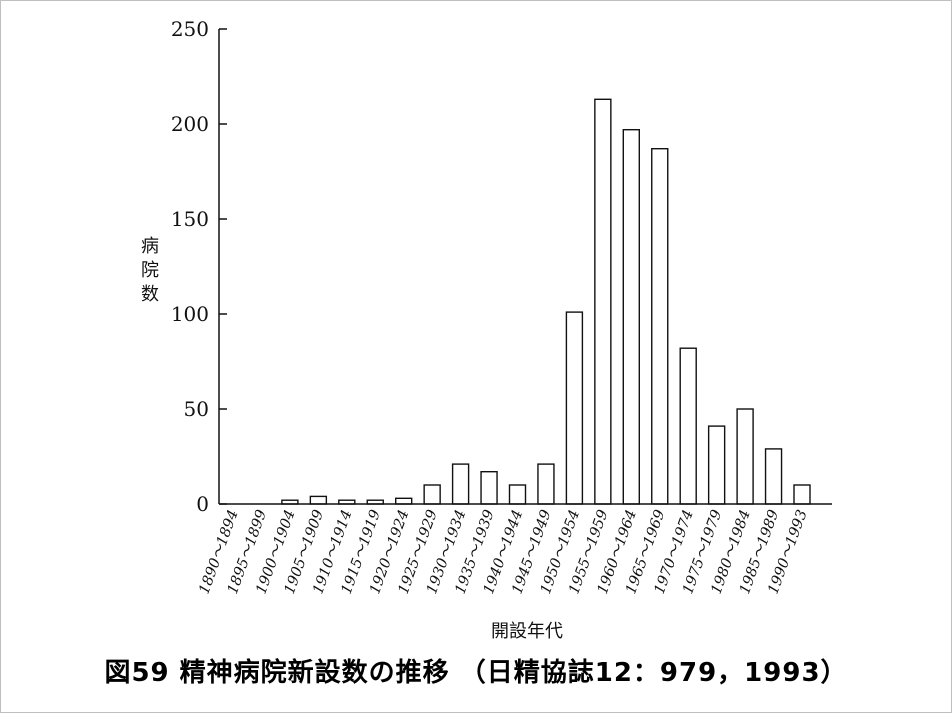  Describe the element at coordinates (196, 409) in the screenshot. I see `y-tick-label-50: 50` at that location.